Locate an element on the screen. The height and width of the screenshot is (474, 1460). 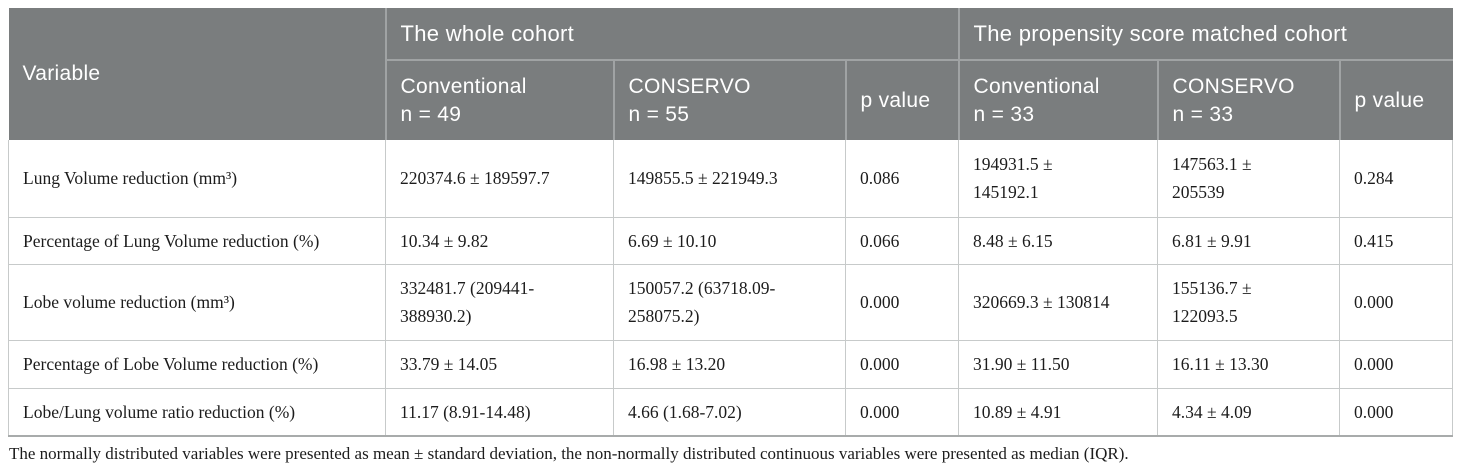
value-cell: 4.66 (1.68-7.02) is located at coordinates (729, 412).